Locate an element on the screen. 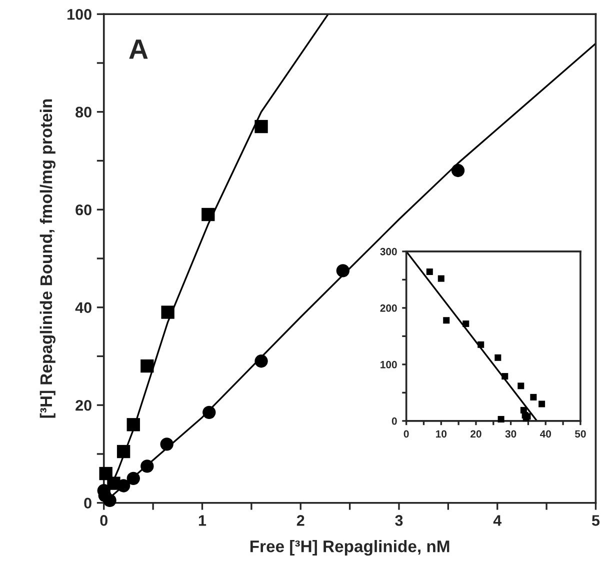  x-tick-label: 3 is located at coordinates (399, 520).